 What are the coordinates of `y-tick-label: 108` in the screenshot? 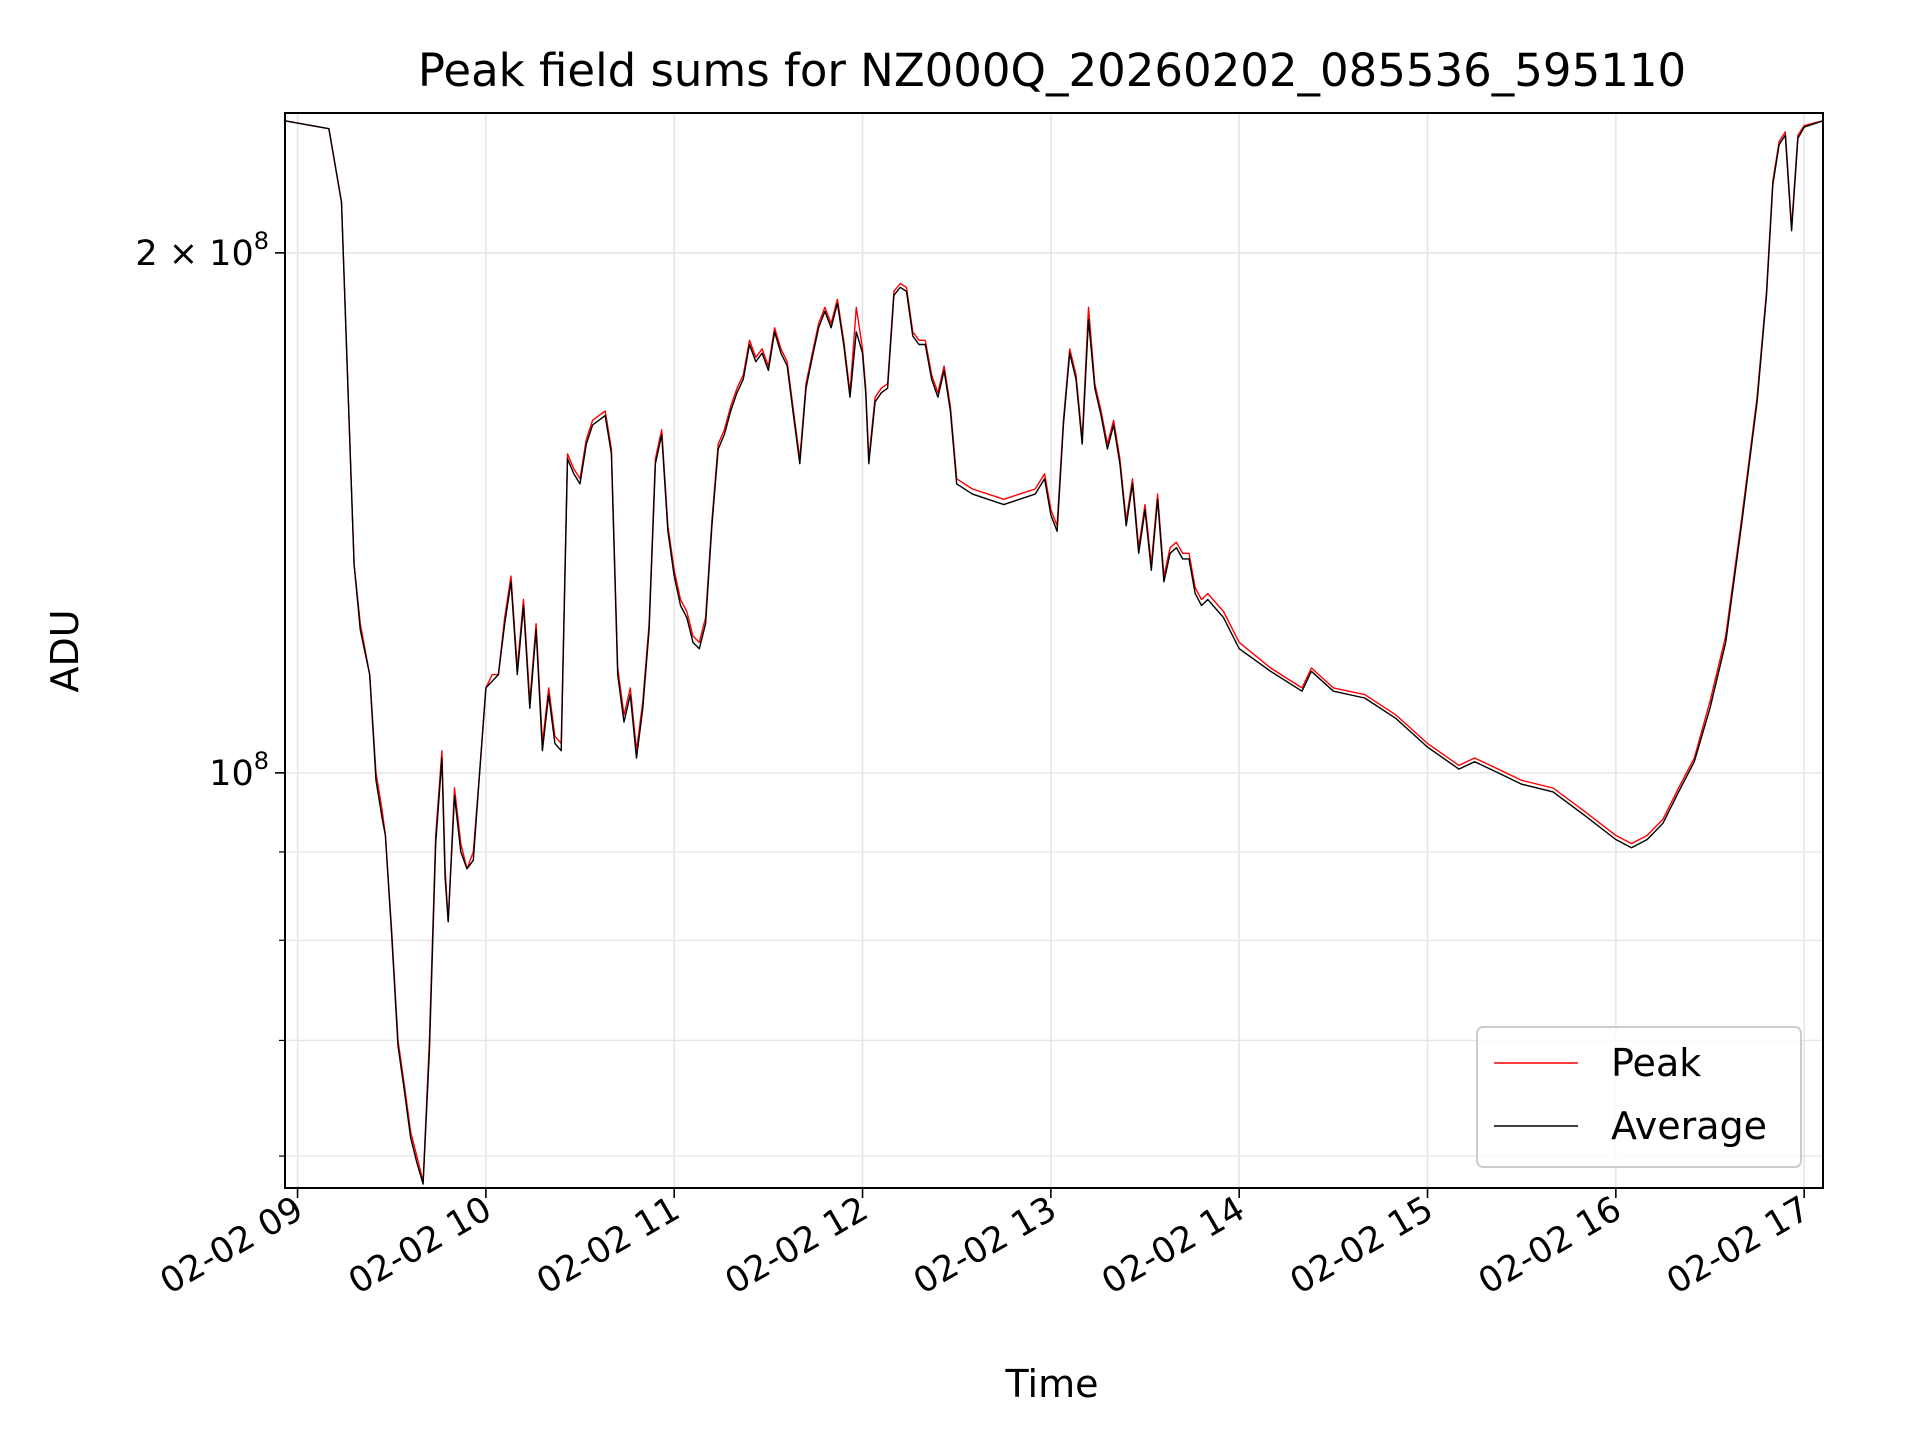 It's located at (239, 770).